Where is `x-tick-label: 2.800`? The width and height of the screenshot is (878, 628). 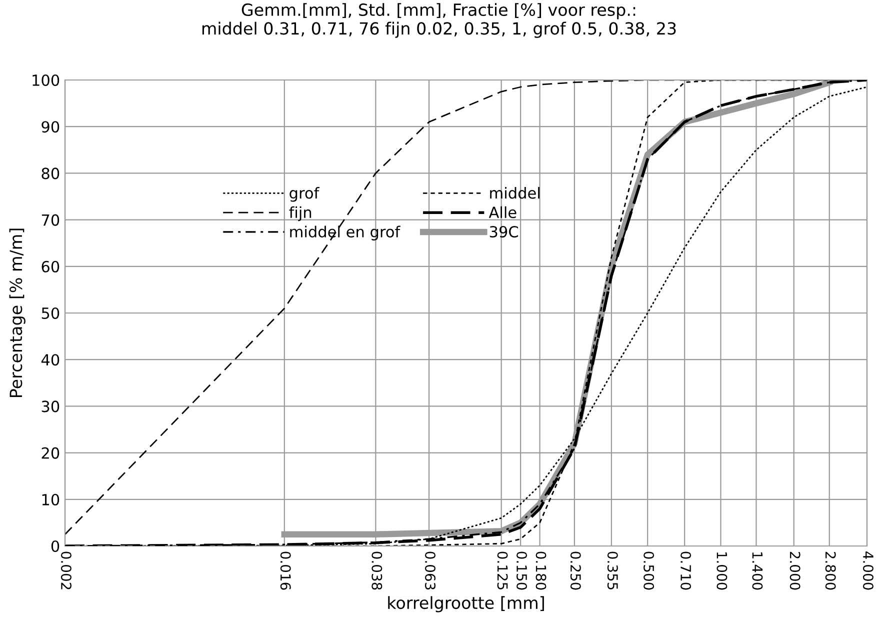 x-tick-label: 2.800 is located at coordinates (830, 571).